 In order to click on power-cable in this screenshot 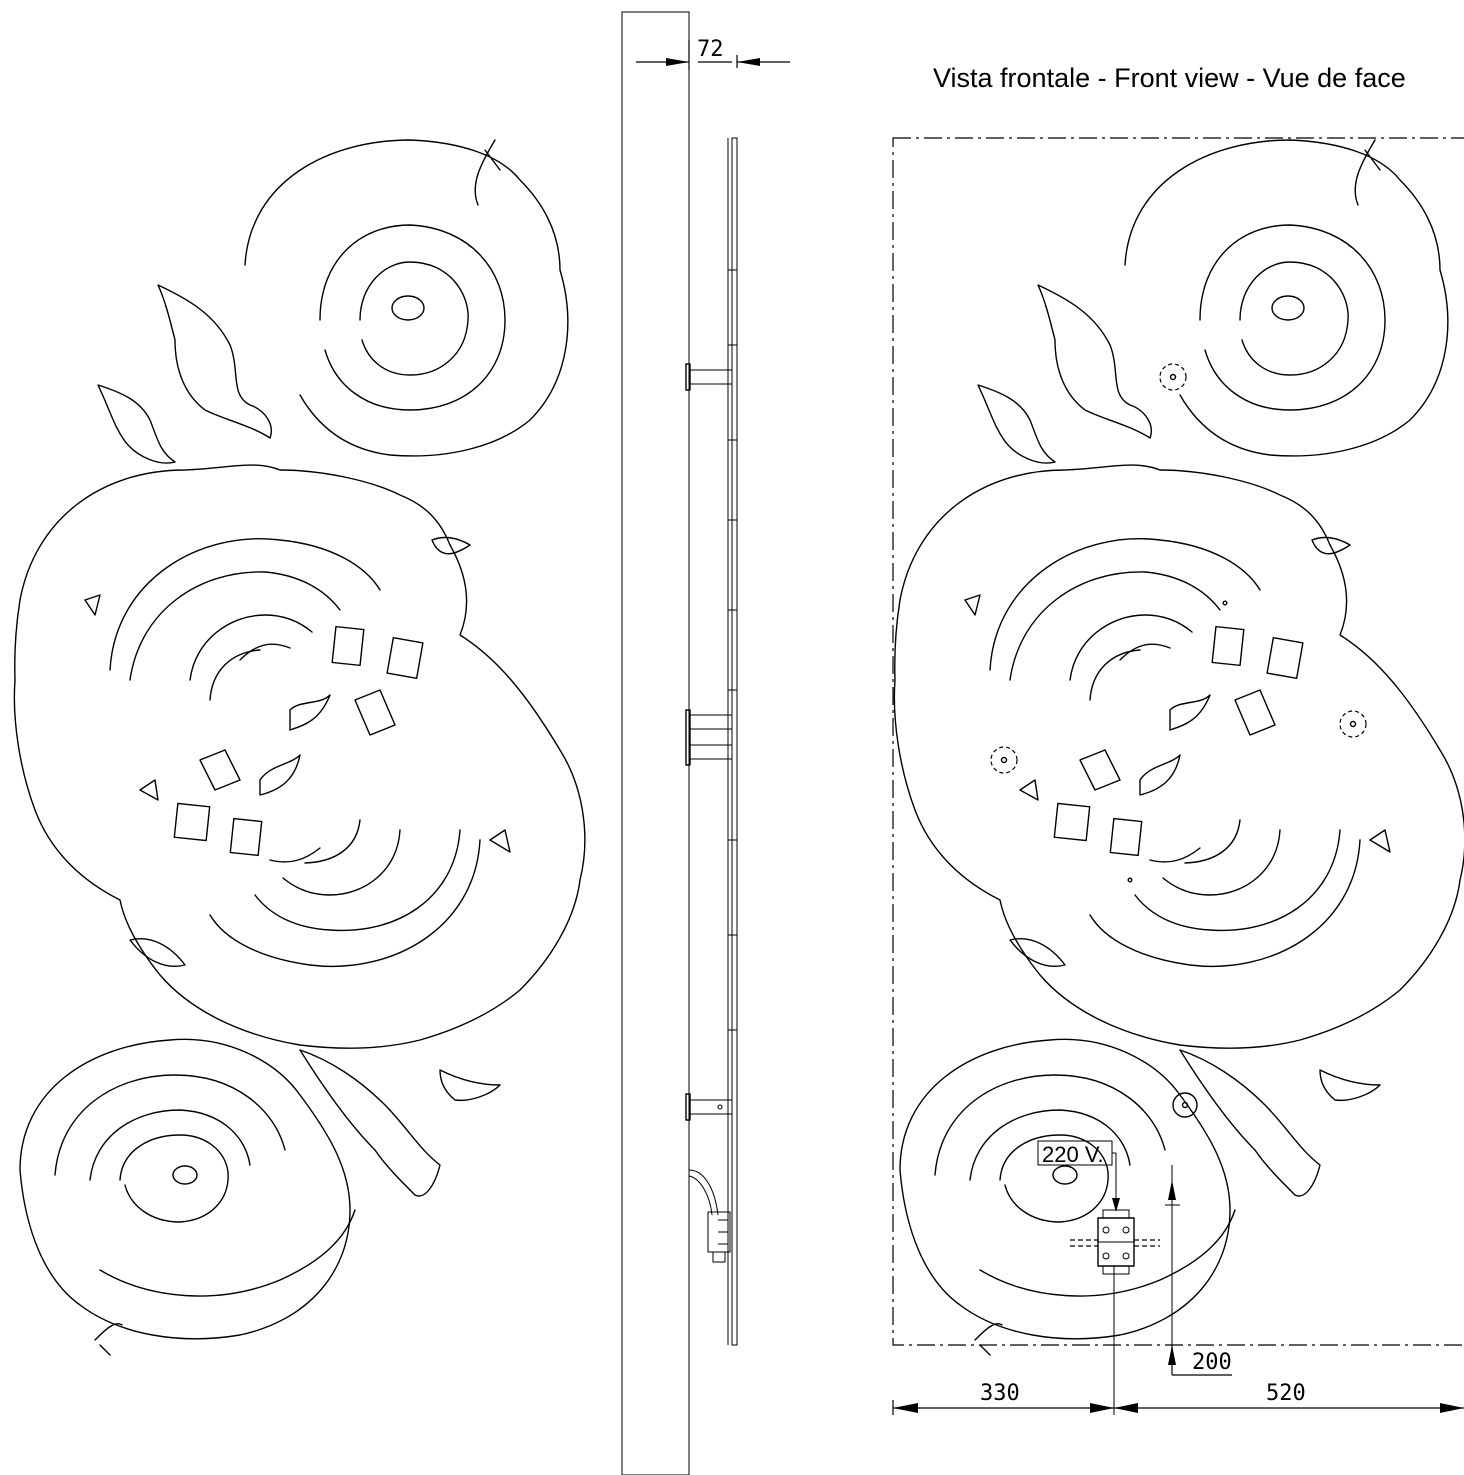, I will do `click(709, 1216)`.